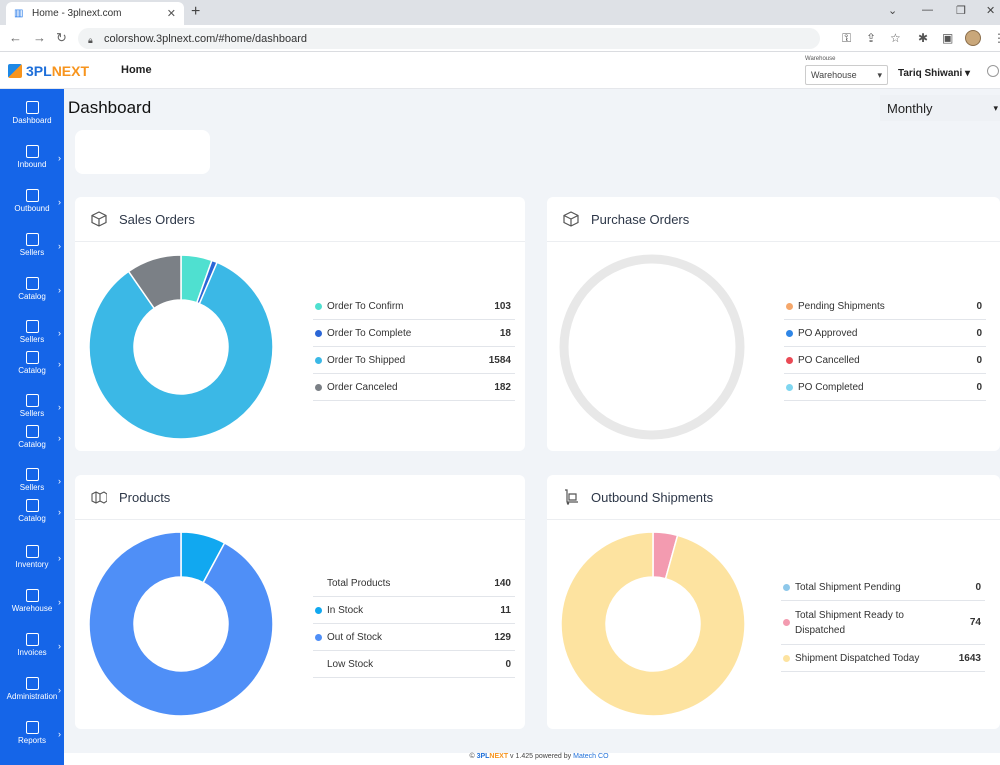 The image size is (1000, 765). Describe the element at coordinates (171, 14) in the screenshot. I see `tab-close-icon: ✕` at that location.